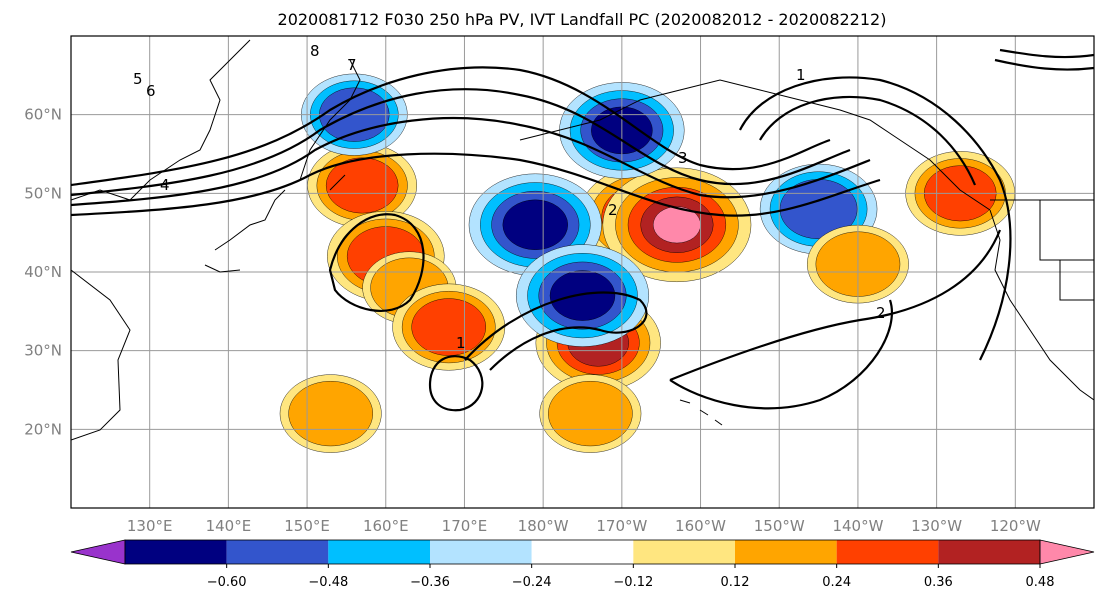 This screenshot has width=1105, height=601. I want to click on colorbar-tick-label: −0.24, so click(532, 582).